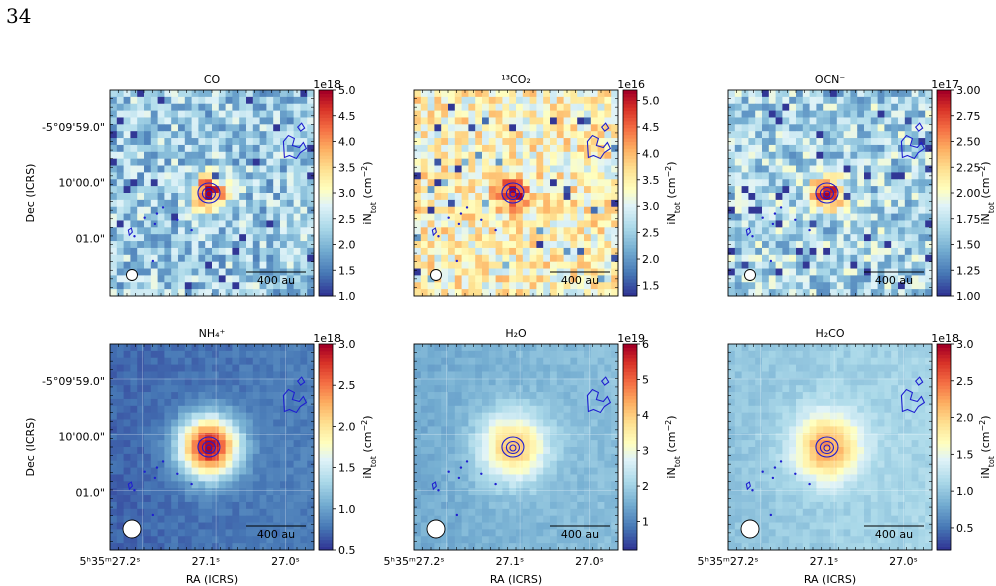  Describe the element at coordinates (987, 192) in the screenshot. I see `colorbar-label: iNtot (cm−2)` at that location.